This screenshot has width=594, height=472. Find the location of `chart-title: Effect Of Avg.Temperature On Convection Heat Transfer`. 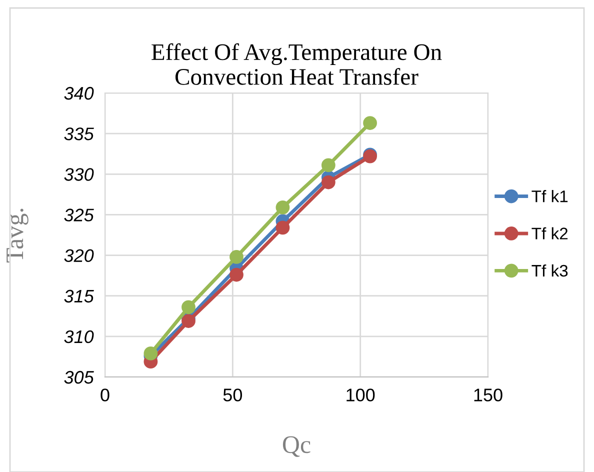

chart-title: Effect Of Avg.Temperature On Convection Heat Transfer is located at coordinates (297, 64).